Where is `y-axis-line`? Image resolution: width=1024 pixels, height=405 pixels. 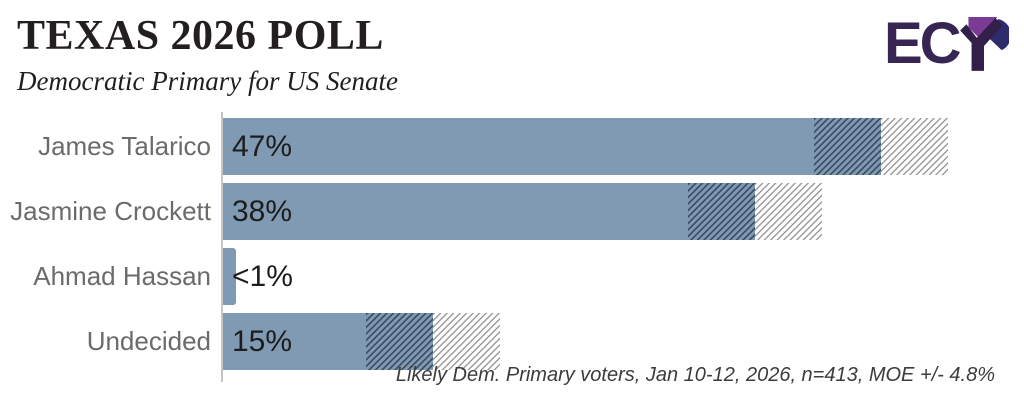
y-axis-line is located at coordinates (222, 247).